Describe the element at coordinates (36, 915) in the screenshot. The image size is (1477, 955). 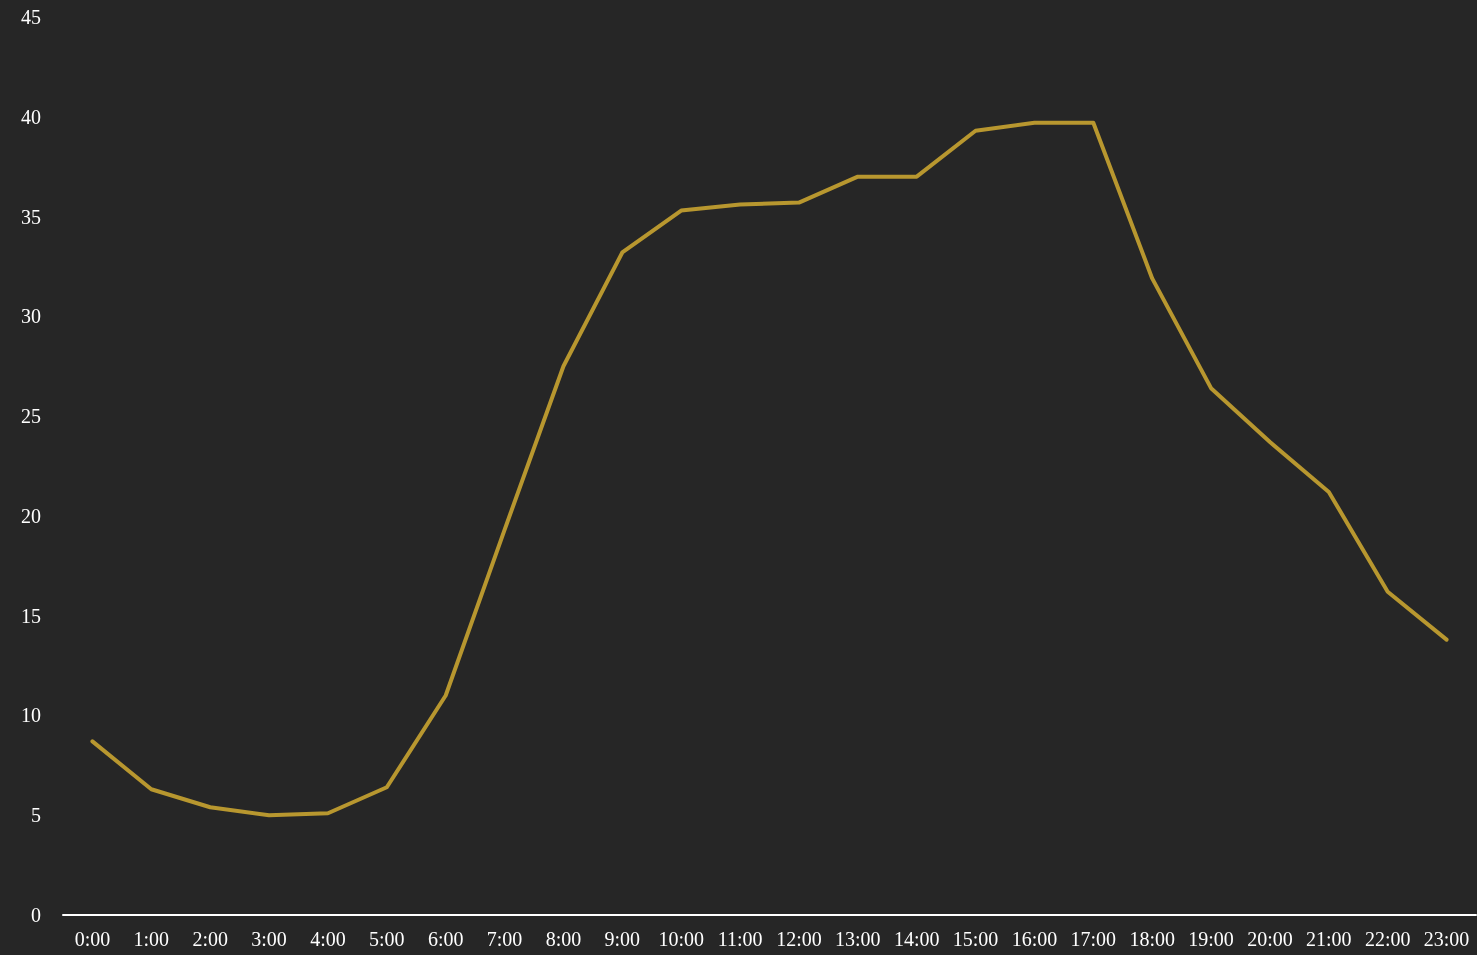
I see `y-tick-label: 0` at that location.